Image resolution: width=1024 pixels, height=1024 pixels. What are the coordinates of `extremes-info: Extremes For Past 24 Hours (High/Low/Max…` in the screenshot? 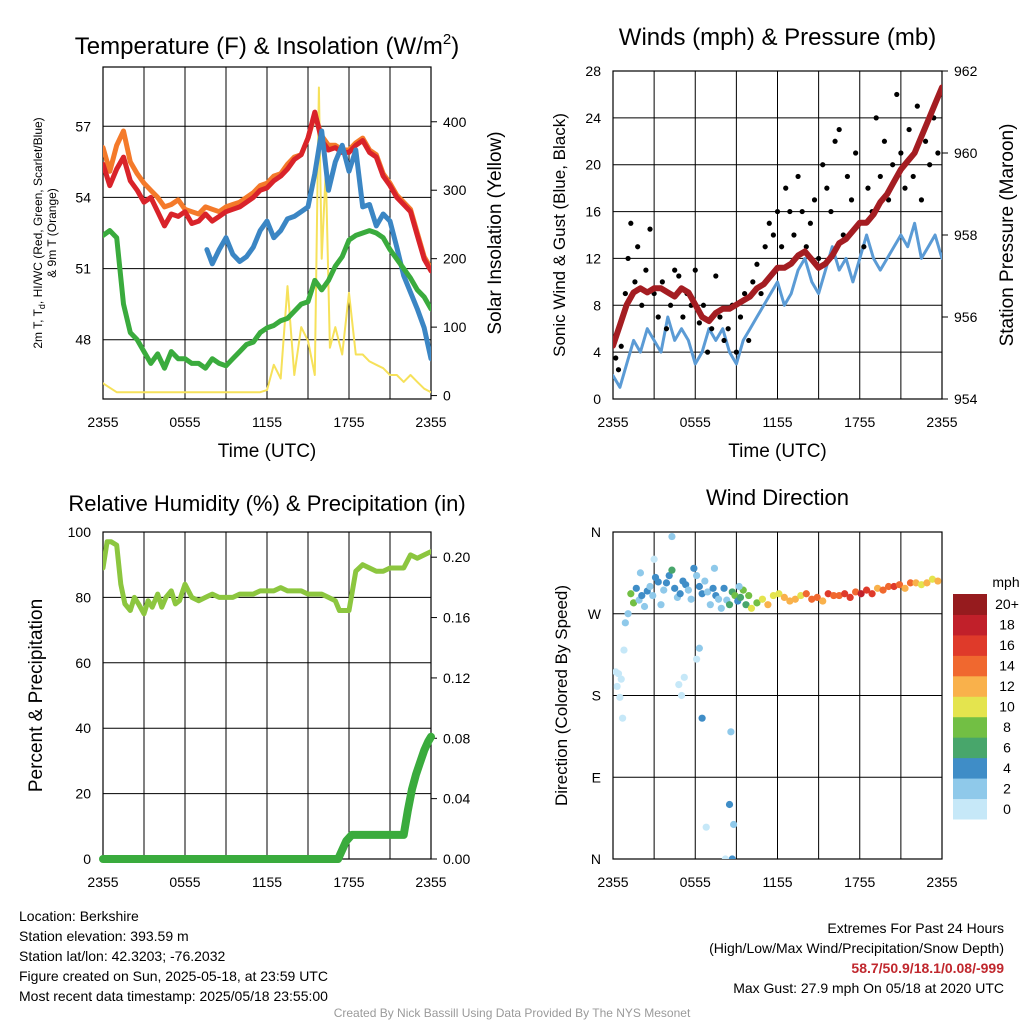 It's located at (856, 958).